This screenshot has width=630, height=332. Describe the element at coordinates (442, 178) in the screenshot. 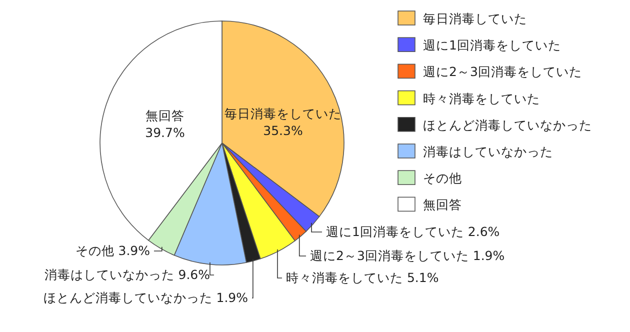

I see `legend-label: その他` at that location.